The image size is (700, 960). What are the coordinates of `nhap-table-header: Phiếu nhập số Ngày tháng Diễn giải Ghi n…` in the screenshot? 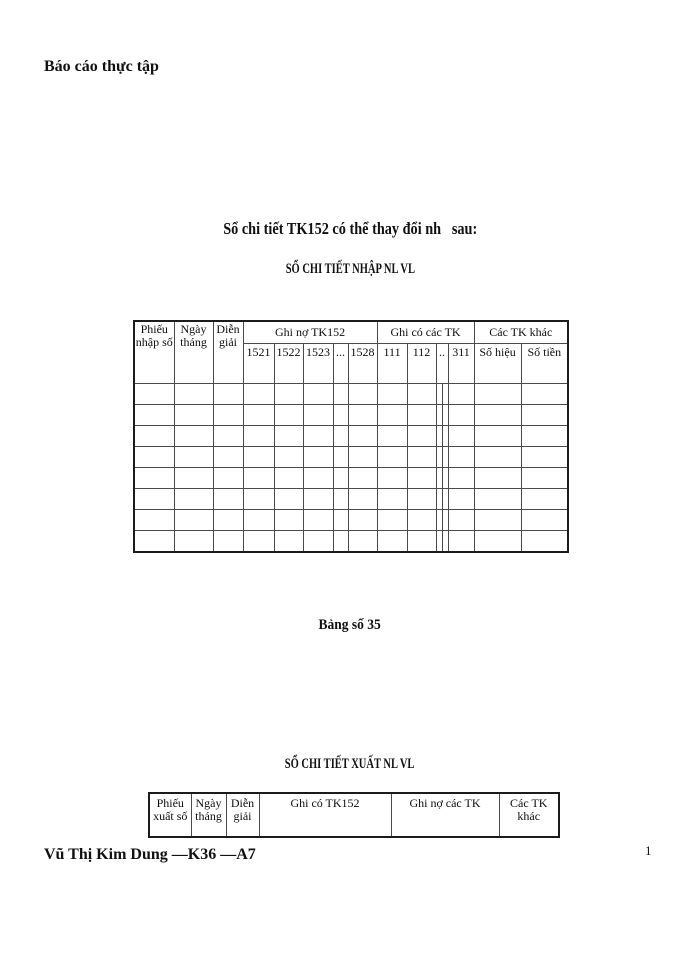 It's located at (351, 352).